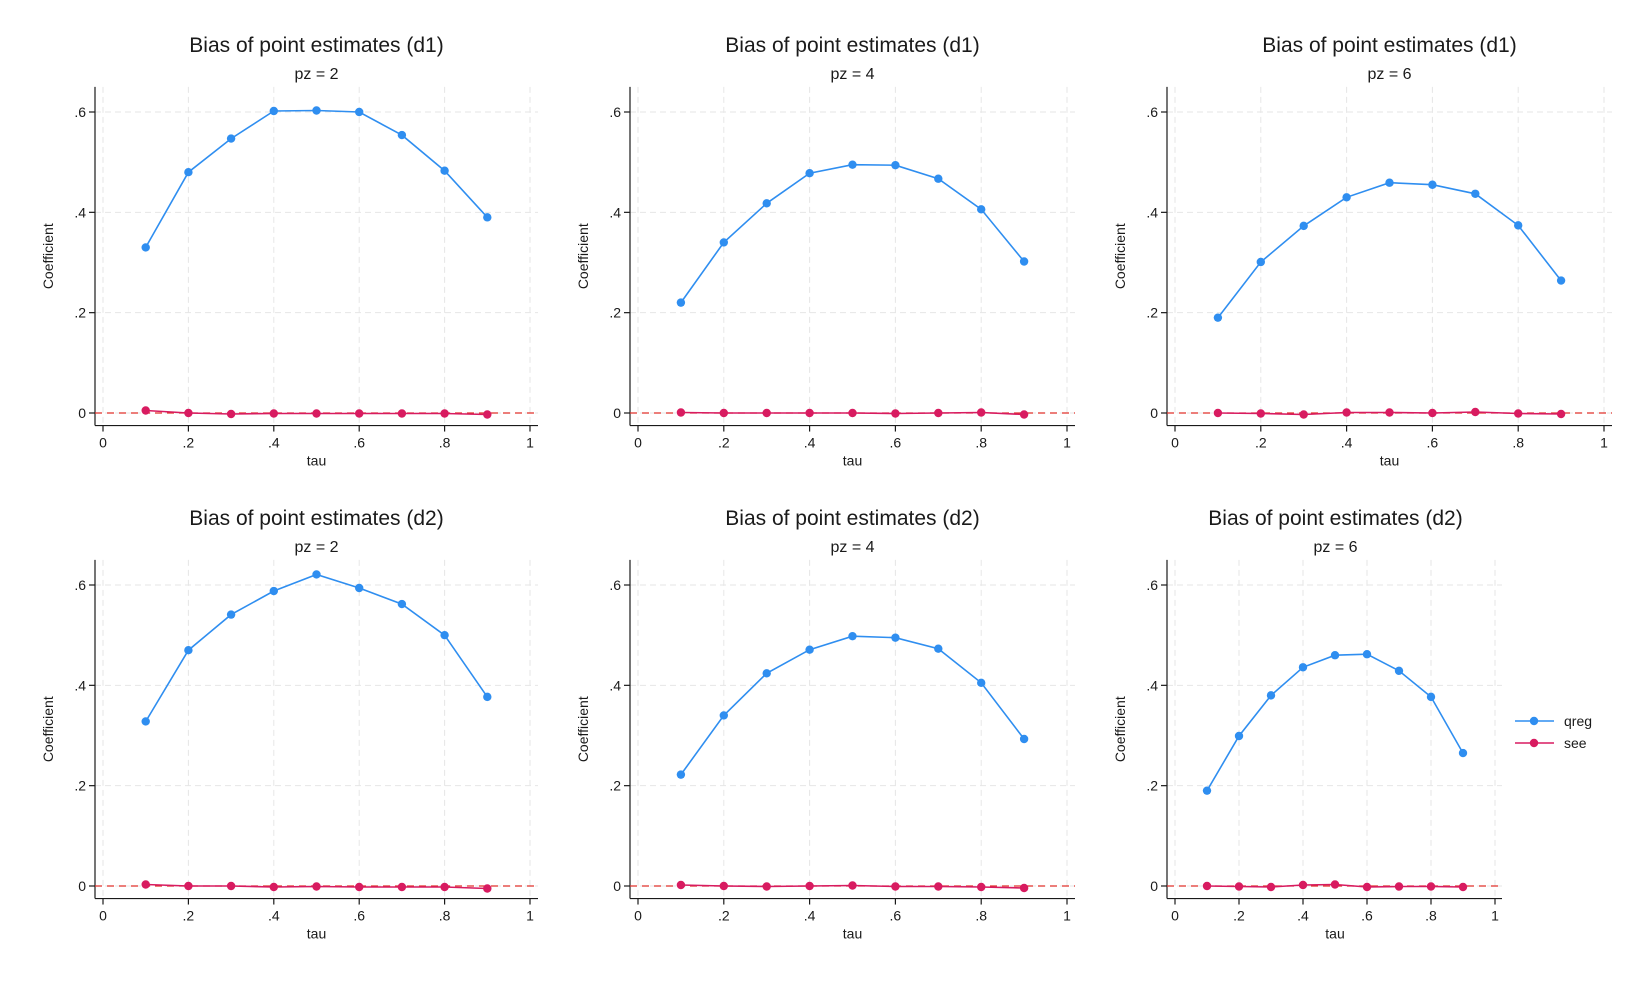 This screenshot has width=1642, height=985. Describe the element at coordinates (1335, 547) in the screenshot. I see `chart-subtitle: pz = 6` at that location.